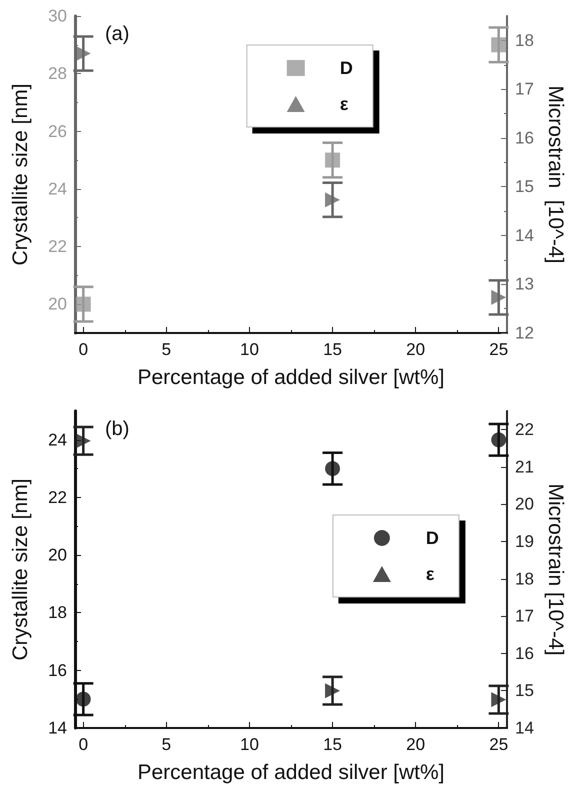 This screenshot has height=790, width=574. I want to click on y2-tick-label: 13, so click(524, 284).